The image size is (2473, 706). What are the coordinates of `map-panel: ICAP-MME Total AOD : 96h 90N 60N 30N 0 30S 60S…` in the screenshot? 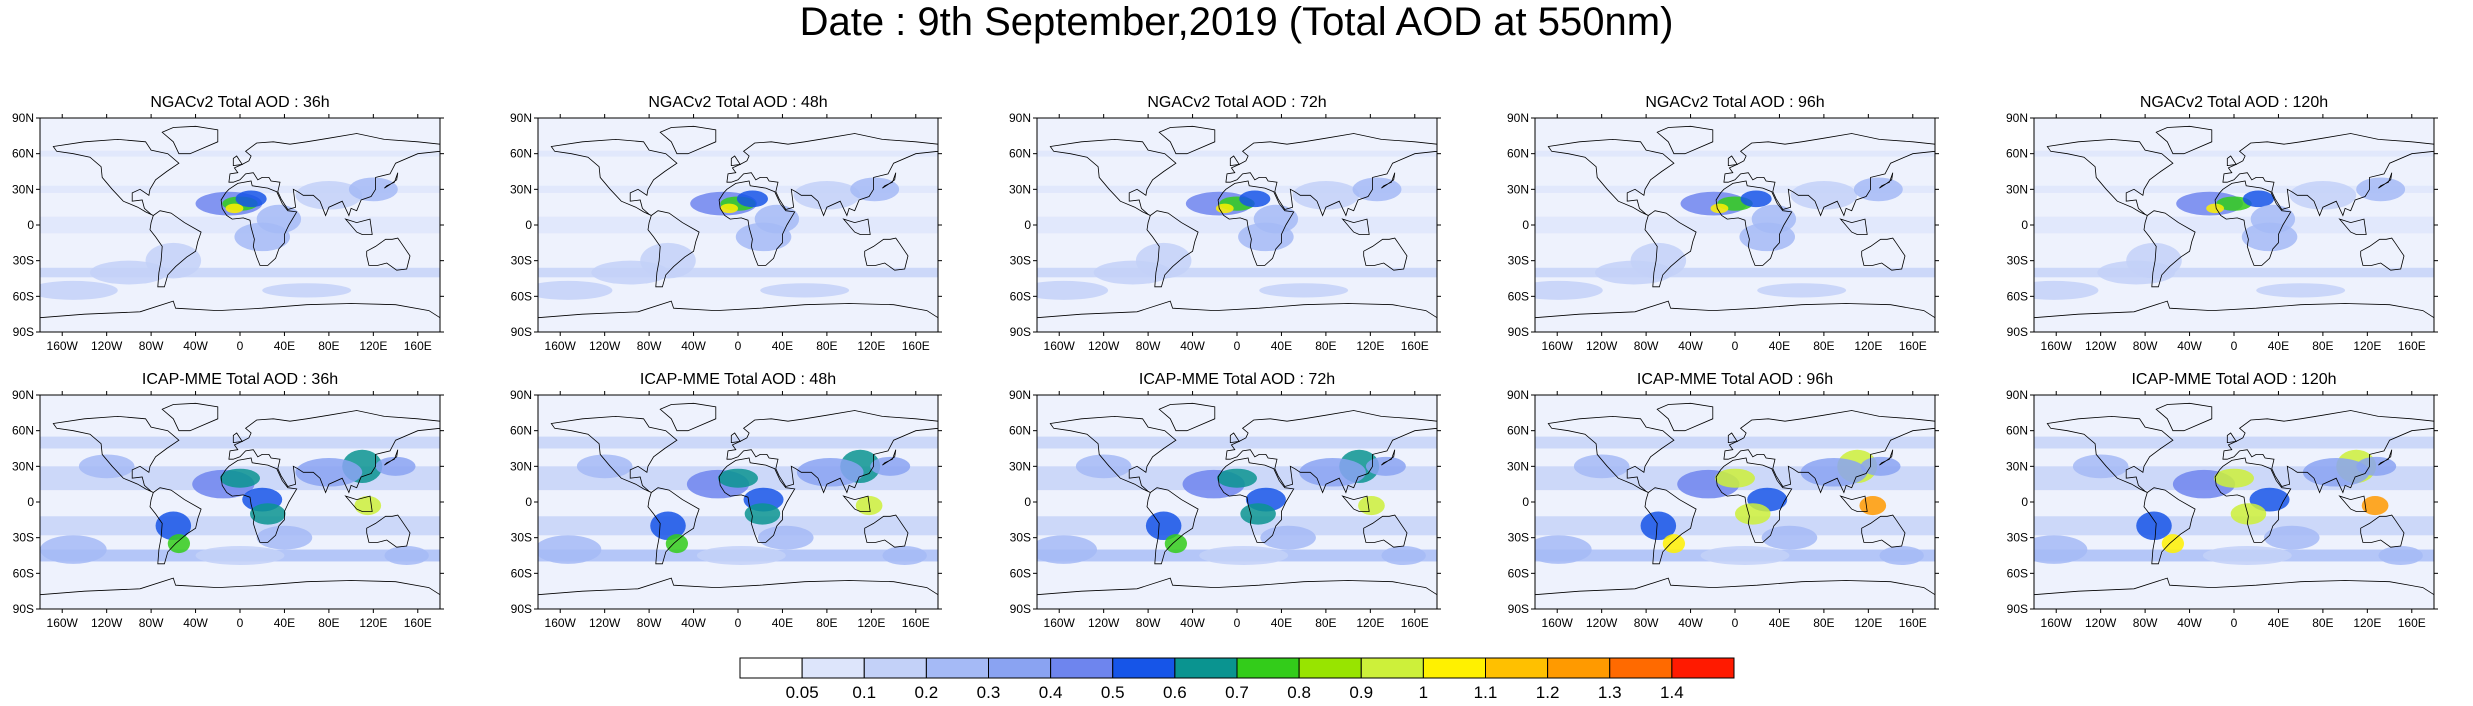 It's located at (1717, 500).